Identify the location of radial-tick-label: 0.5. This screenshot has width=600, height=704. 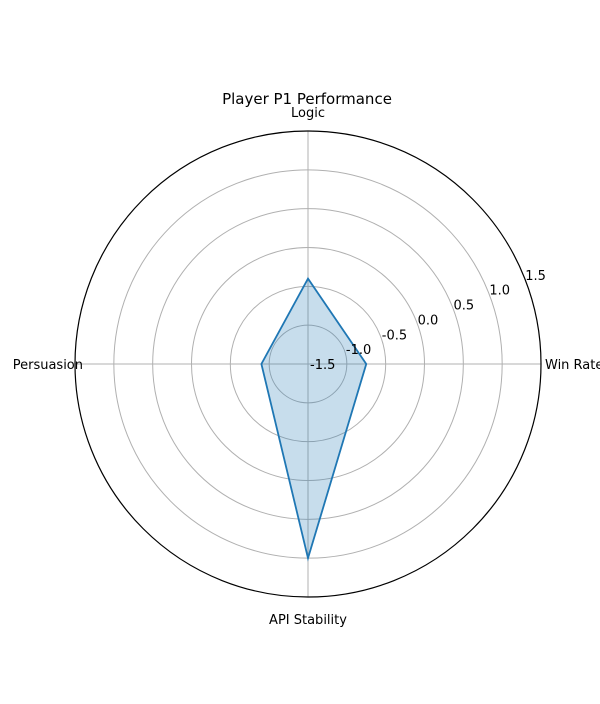
(464, 306).